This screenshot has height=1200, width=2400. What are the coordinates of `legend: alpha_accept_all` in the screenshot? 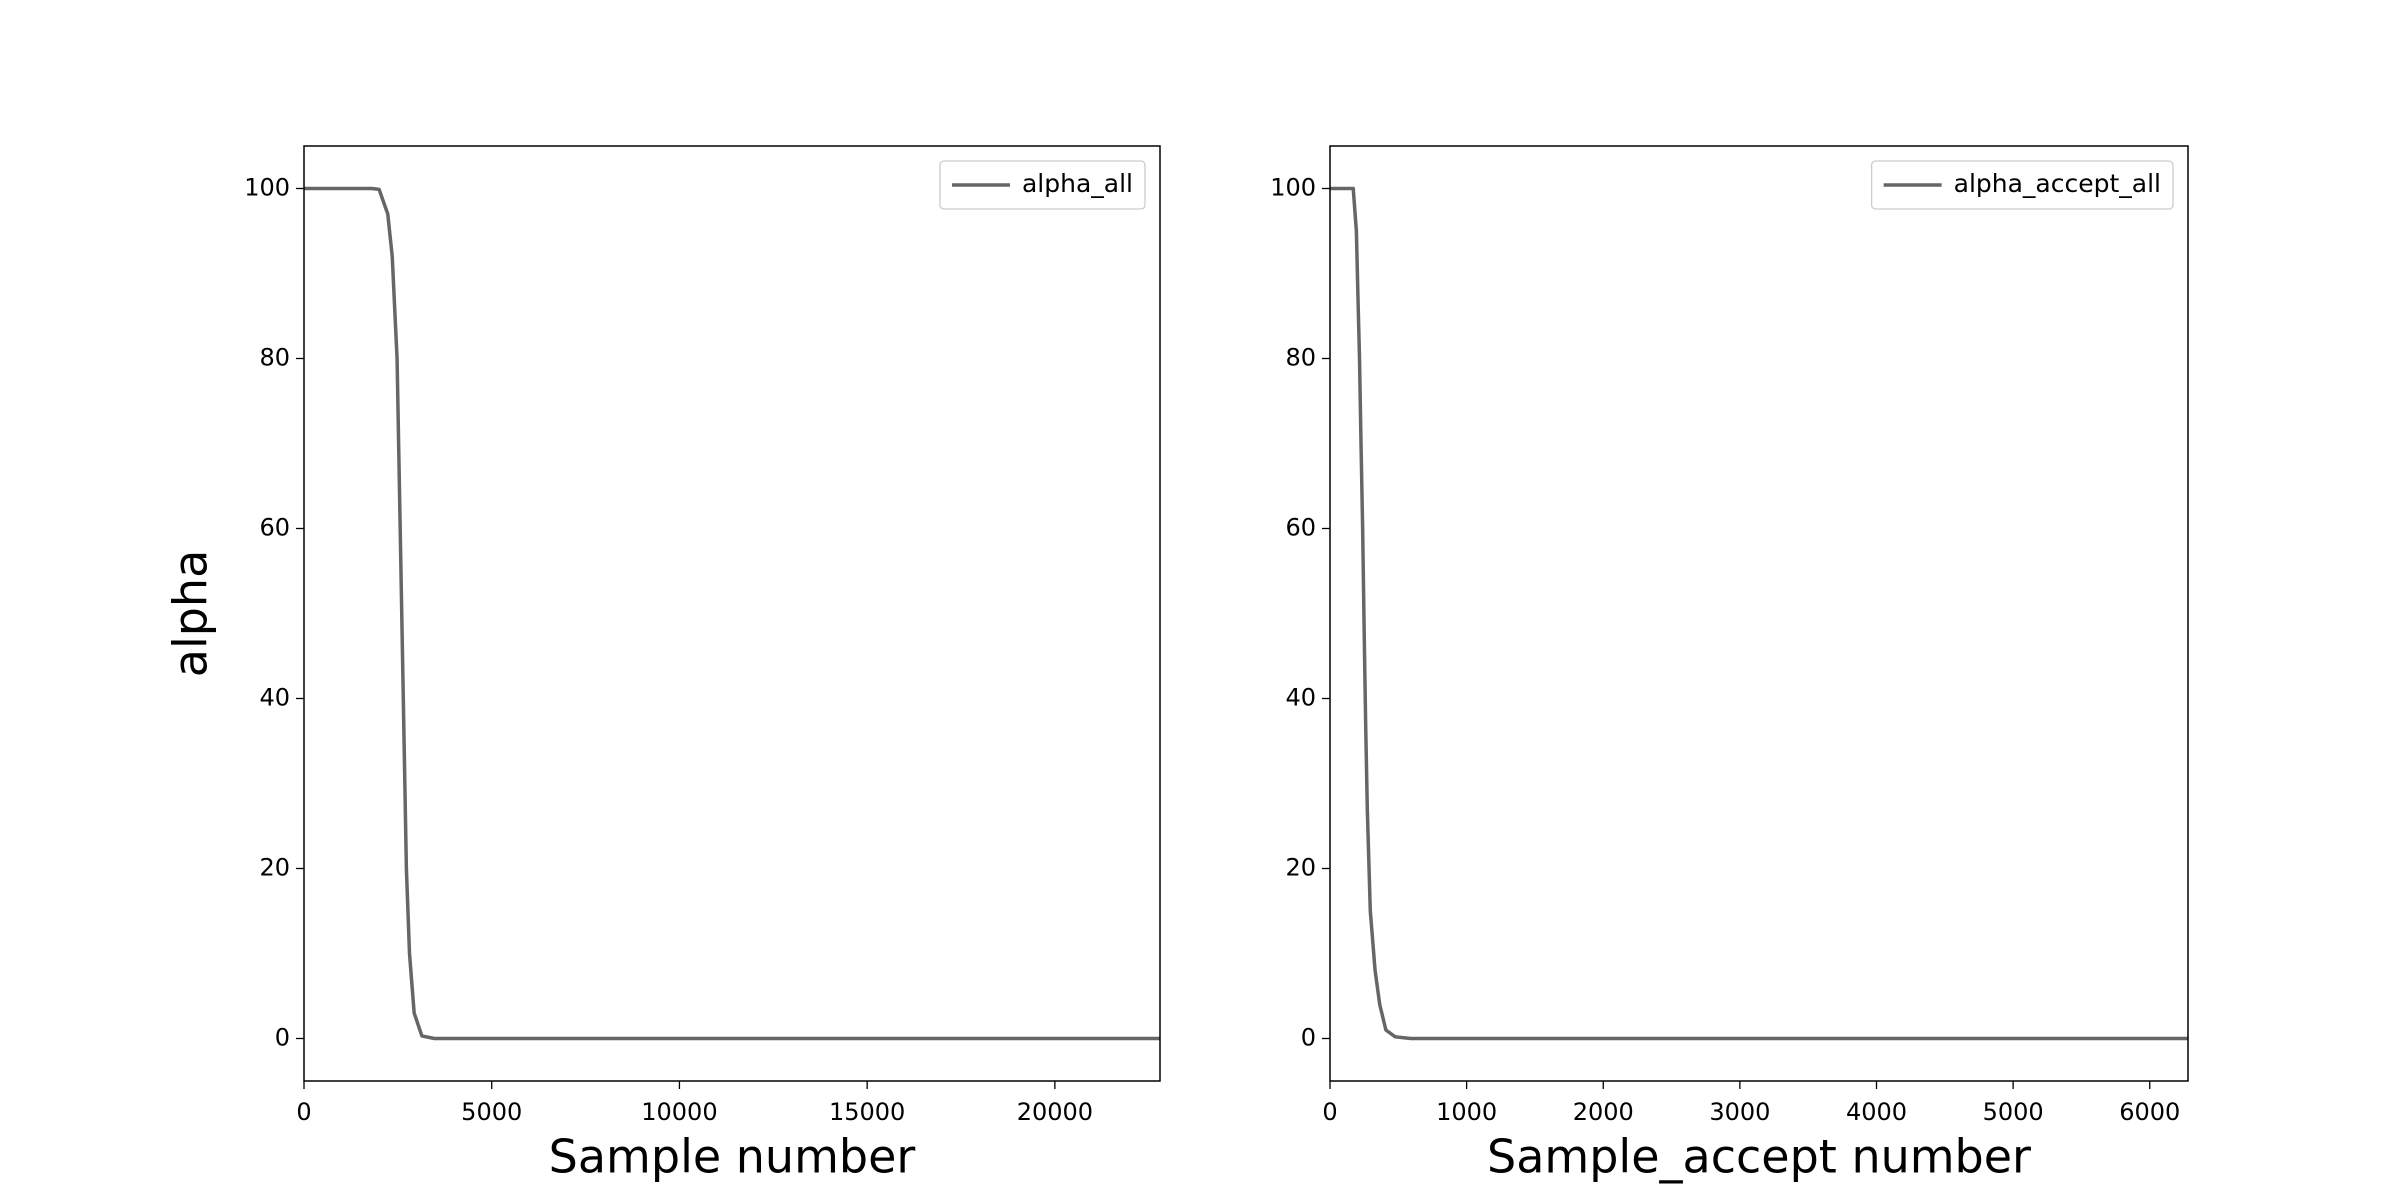 It's located at (2022, 185).